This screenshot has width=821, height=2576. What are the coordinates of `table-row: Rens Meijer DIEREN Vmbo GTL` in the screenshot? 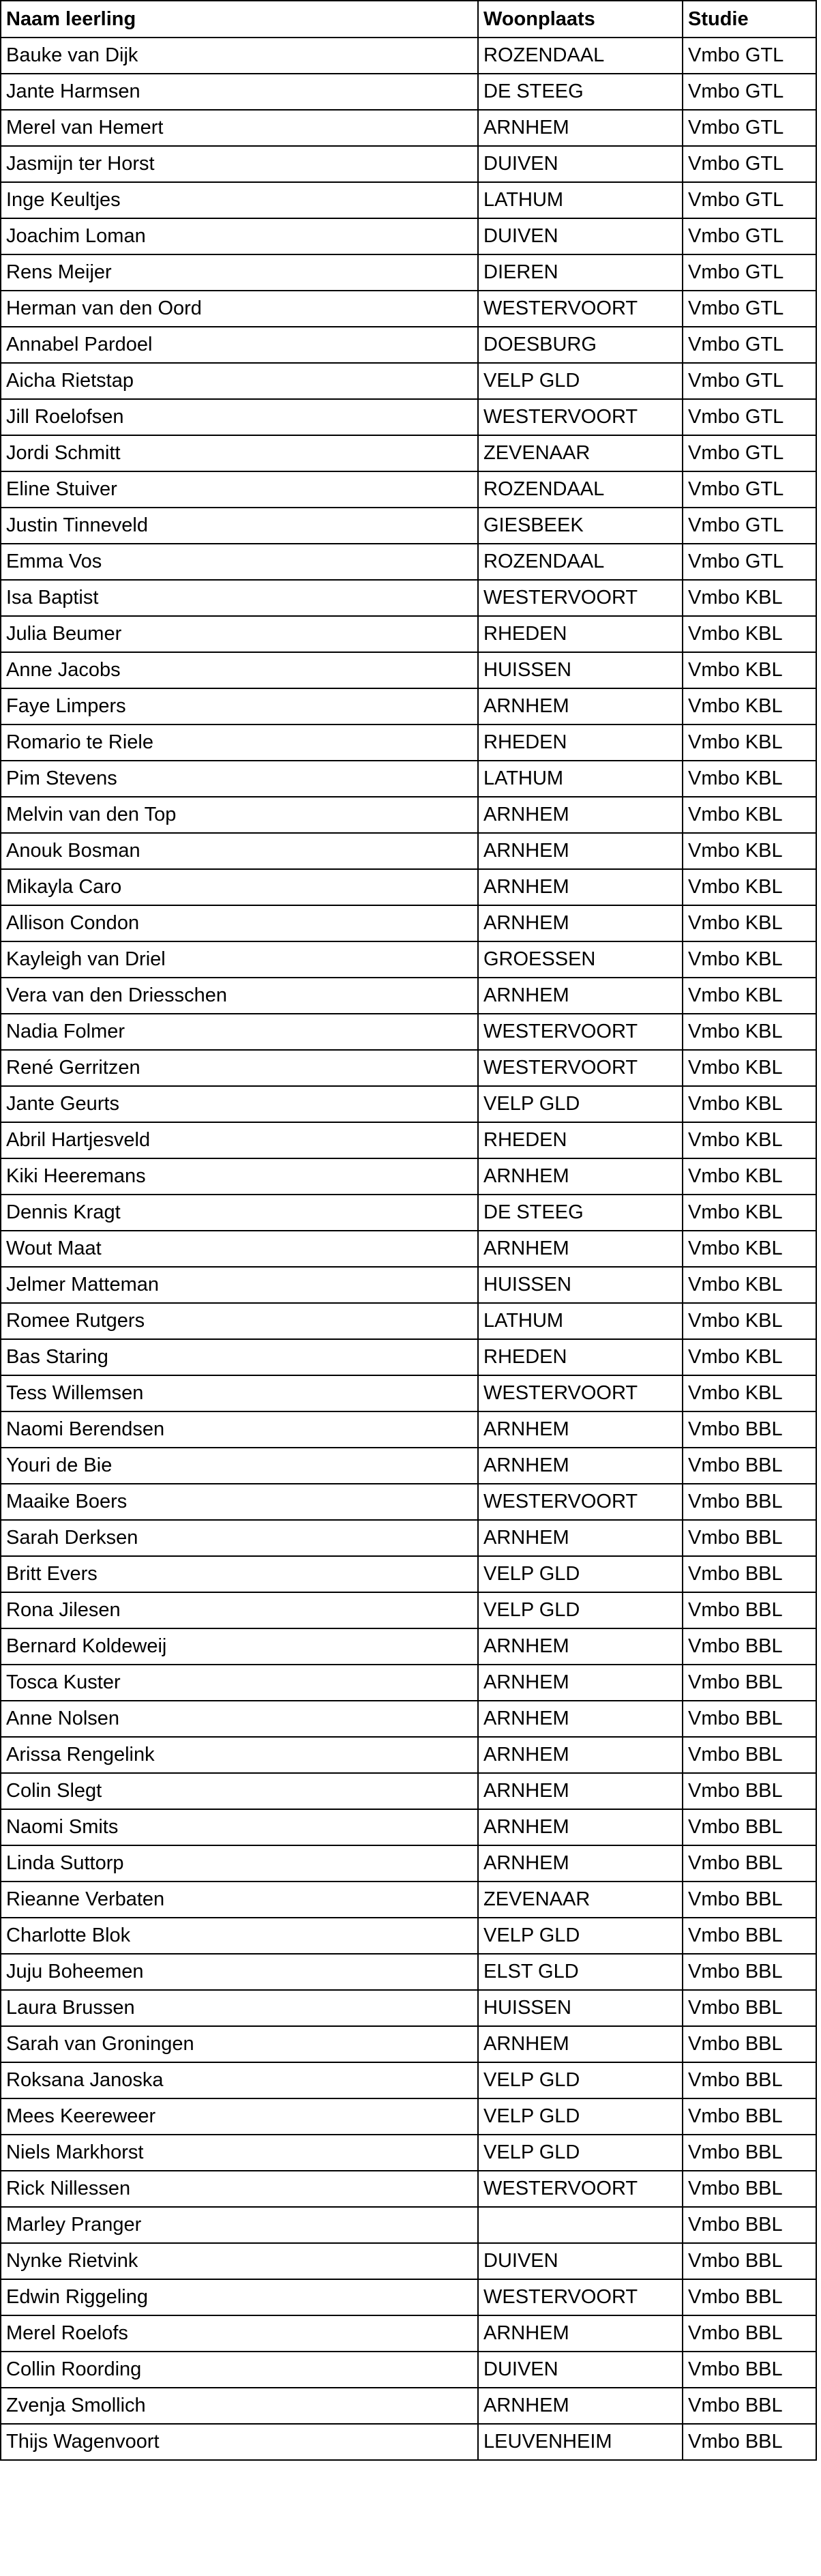 It's located at (409, 272).